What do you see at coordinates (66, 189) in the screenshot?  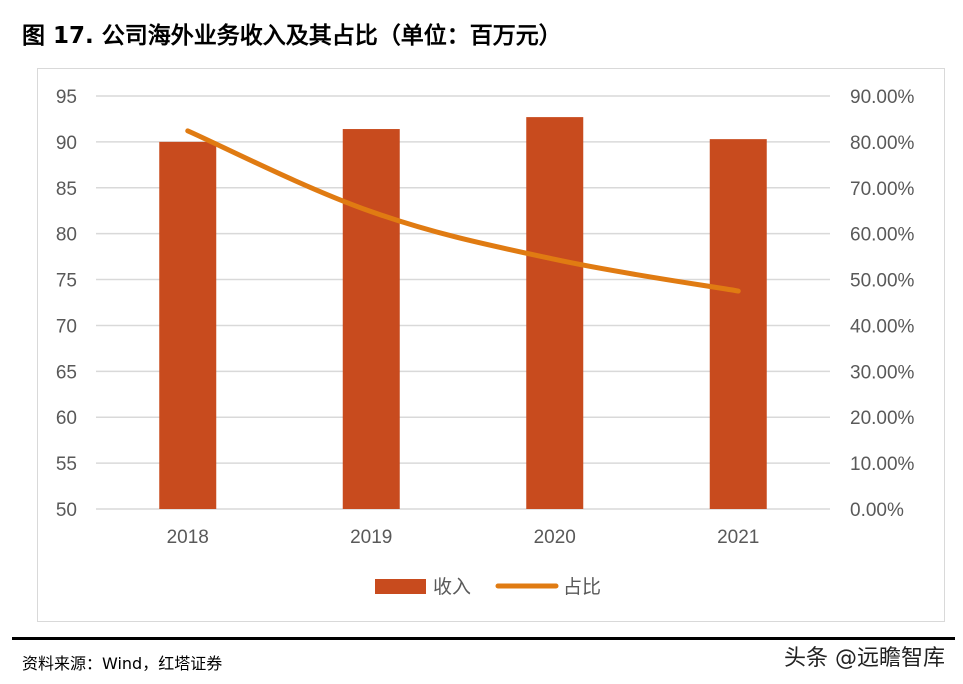 I see `left-axis-tick-label: 85` at bounding box center [66, 189].